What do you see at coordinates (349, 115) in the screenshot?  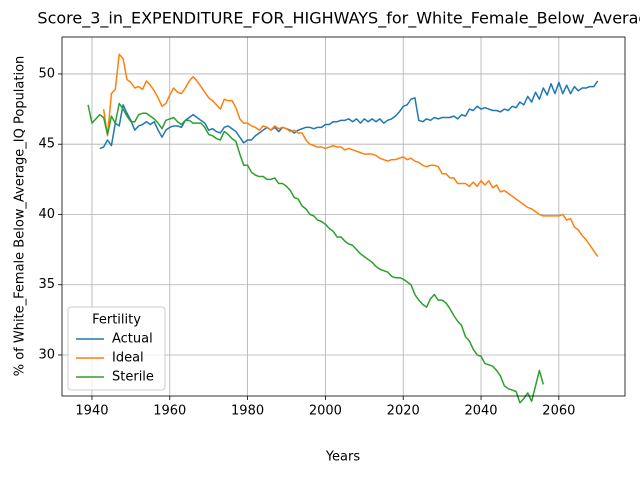 I see `data-line` at bounding box center [349, 115].